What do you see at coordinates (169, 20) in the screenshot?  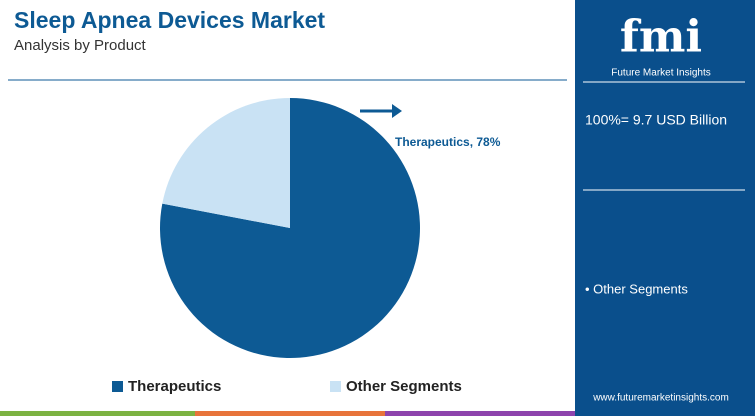 I see `chart-title: Sleep Apnea Devices Market` at bounding box center [169, 20].